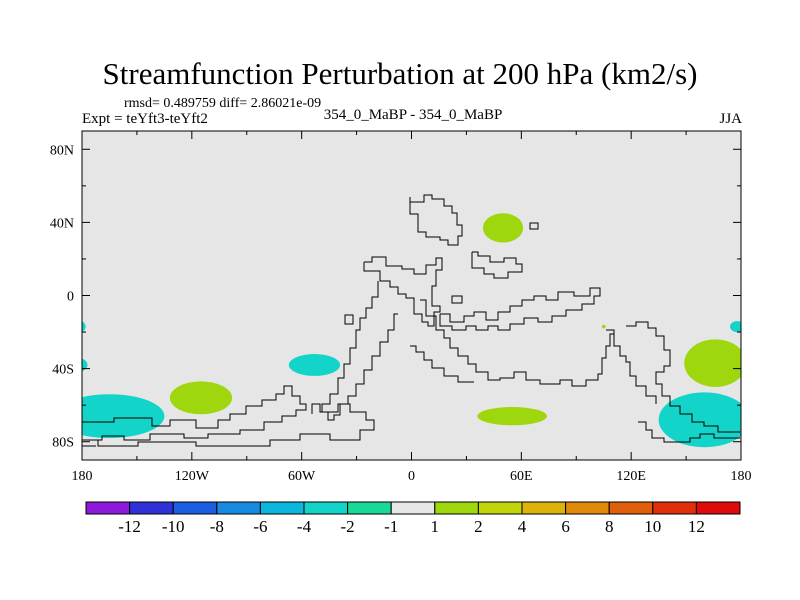 The width and height of the screenshot is (800, 600). I want to click on x-tick-label: 60E, so click(521, 476).